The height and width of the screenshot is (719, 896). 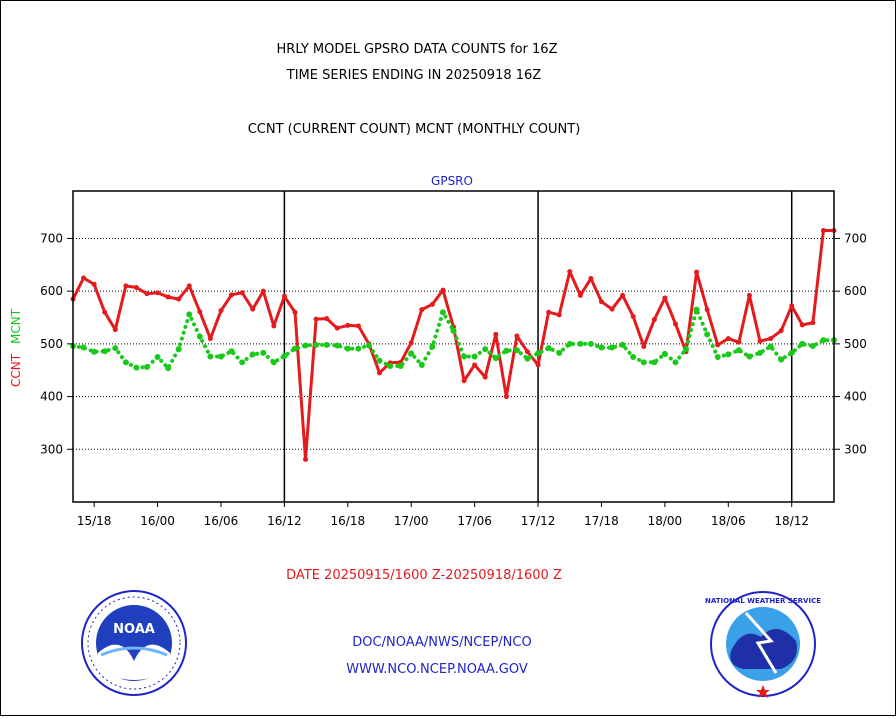 I want to click on ytick-label-left: 500, so click(x=51, y=344).